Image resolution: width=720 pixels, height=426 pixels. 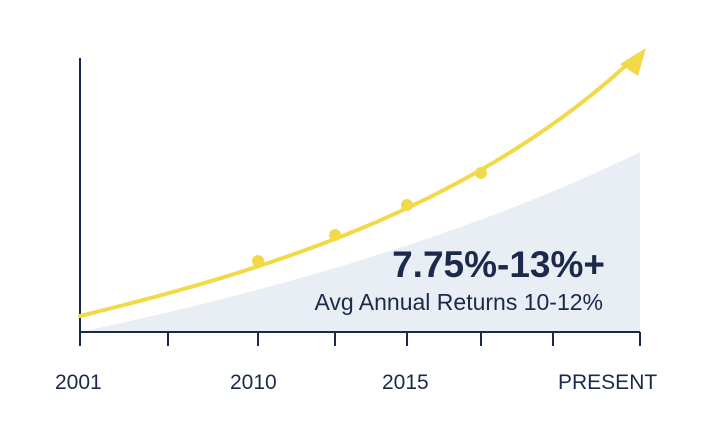 I want to click on x-tick-label: PRESENT, so click(x=607, y=382).